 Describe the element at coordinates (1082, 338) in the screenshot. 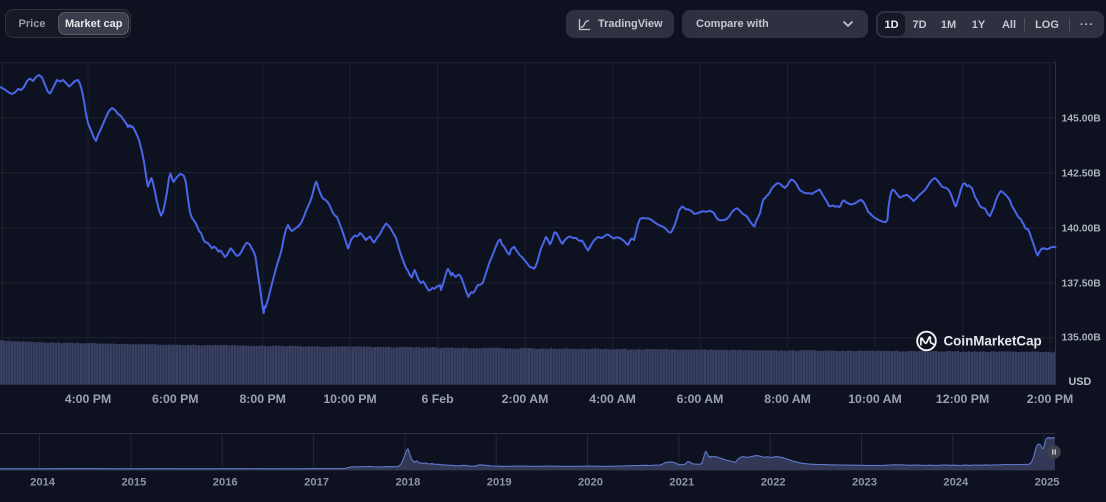

I see `svg-text: 135.00B` at that location.